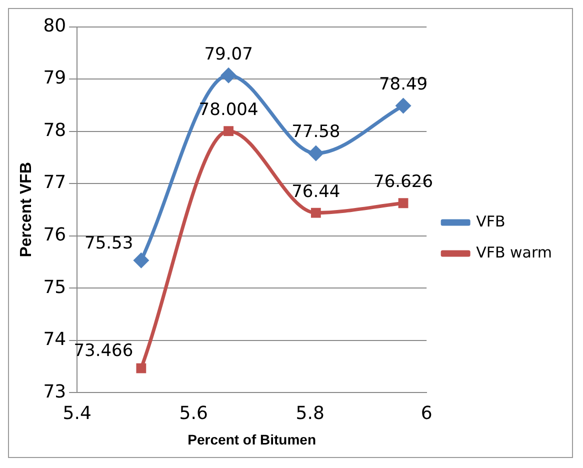  Describe the element at coordinates (109, 243) in the screenshot. I see `data-label: 75.53` at that location.